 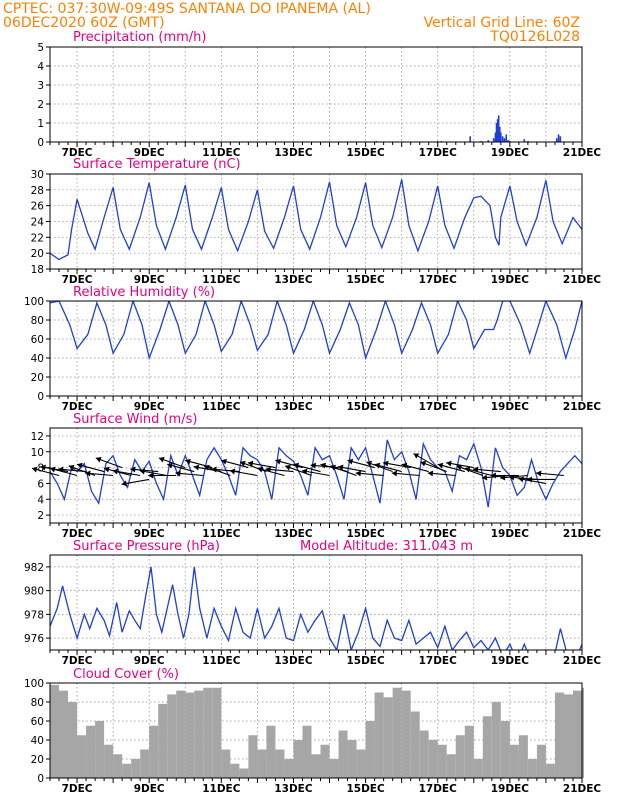 I want to click on y-tick-label: 40, so click(x=37, y=359).